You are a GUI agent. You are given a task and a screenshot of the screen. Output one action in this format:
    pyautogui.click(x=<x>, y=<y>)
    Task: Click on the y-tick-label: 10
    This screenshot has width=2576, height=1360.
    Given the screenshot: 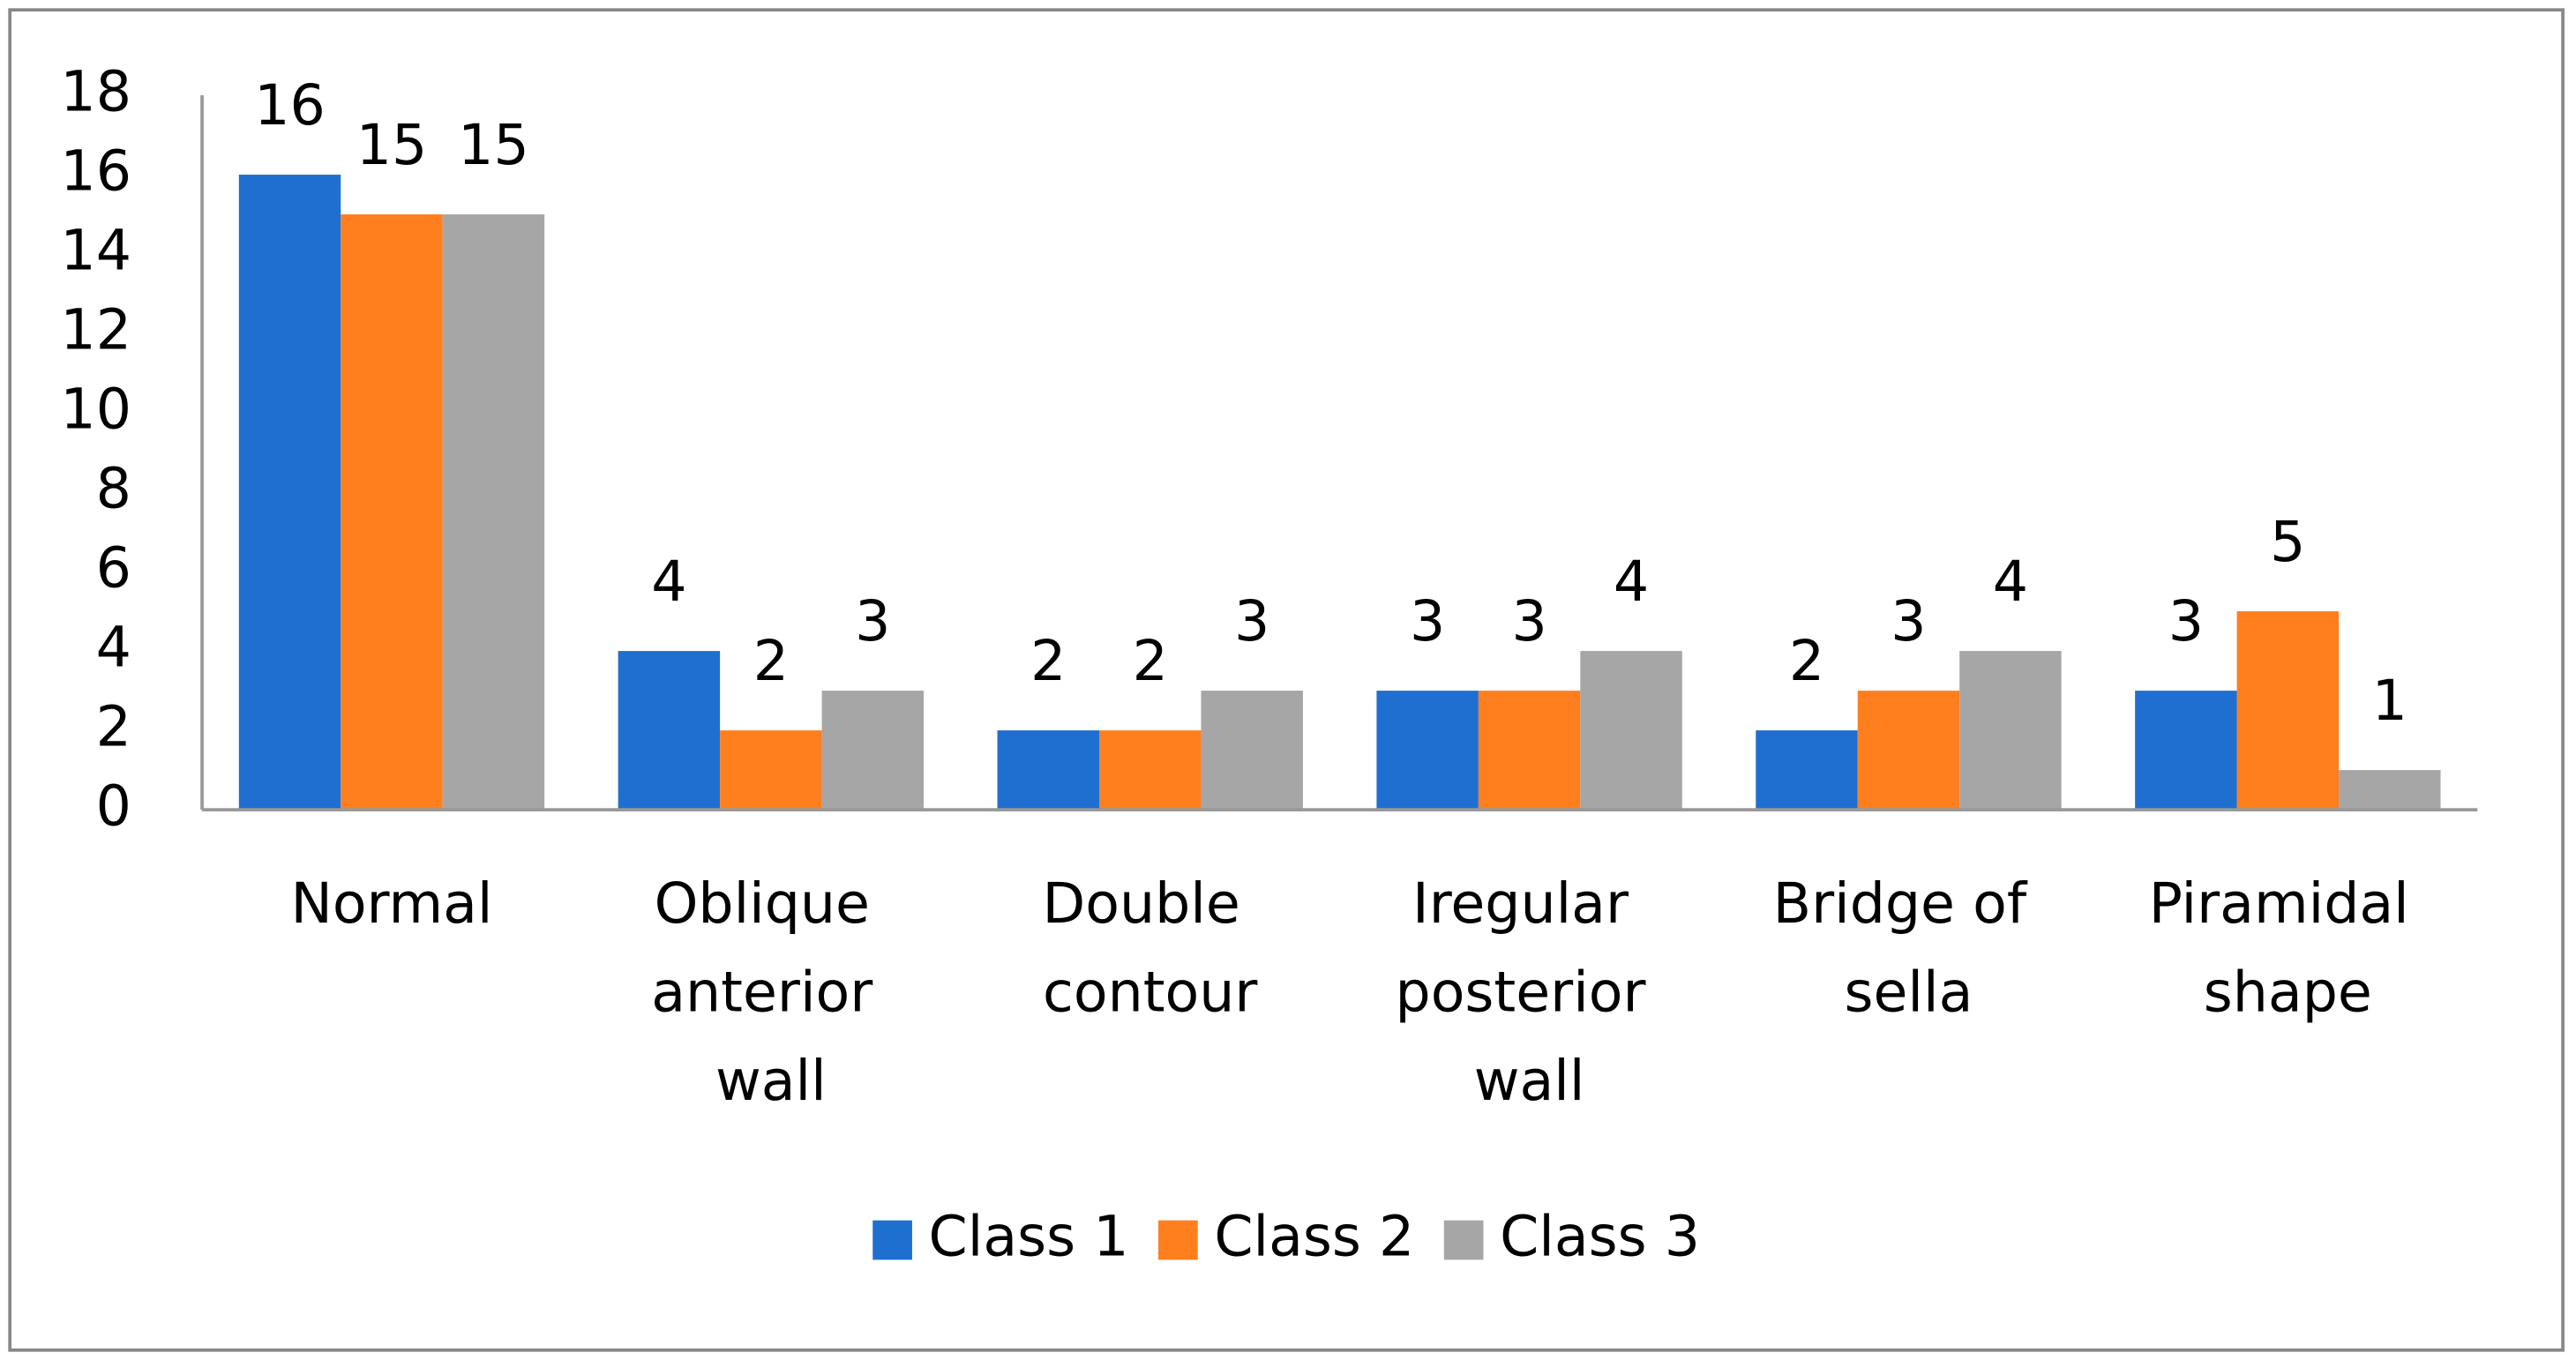 What is the action you would take?
    pyautogui.click(x=96, y=409)
    